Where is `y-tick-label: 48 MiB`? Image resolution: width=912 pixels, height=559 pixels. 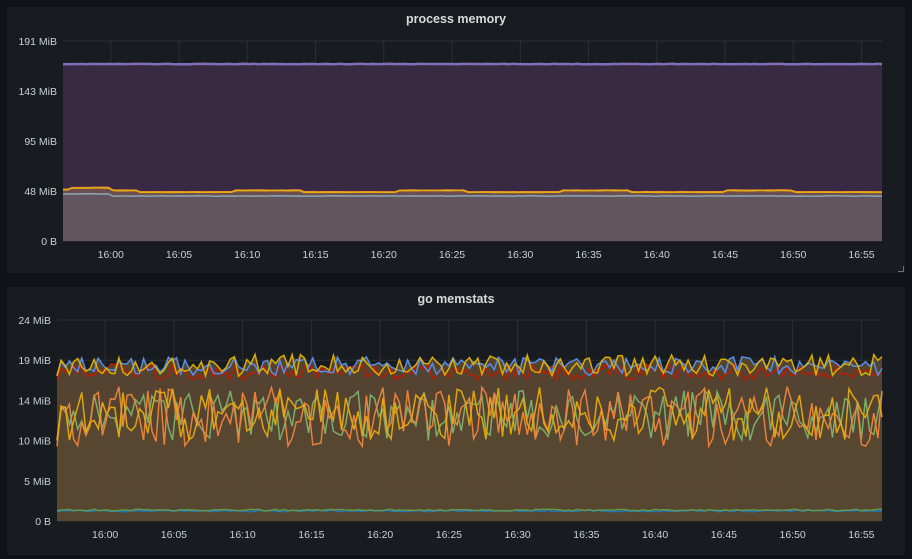 y-tick-label: 48 MiB is located at coordinates (40, 192).